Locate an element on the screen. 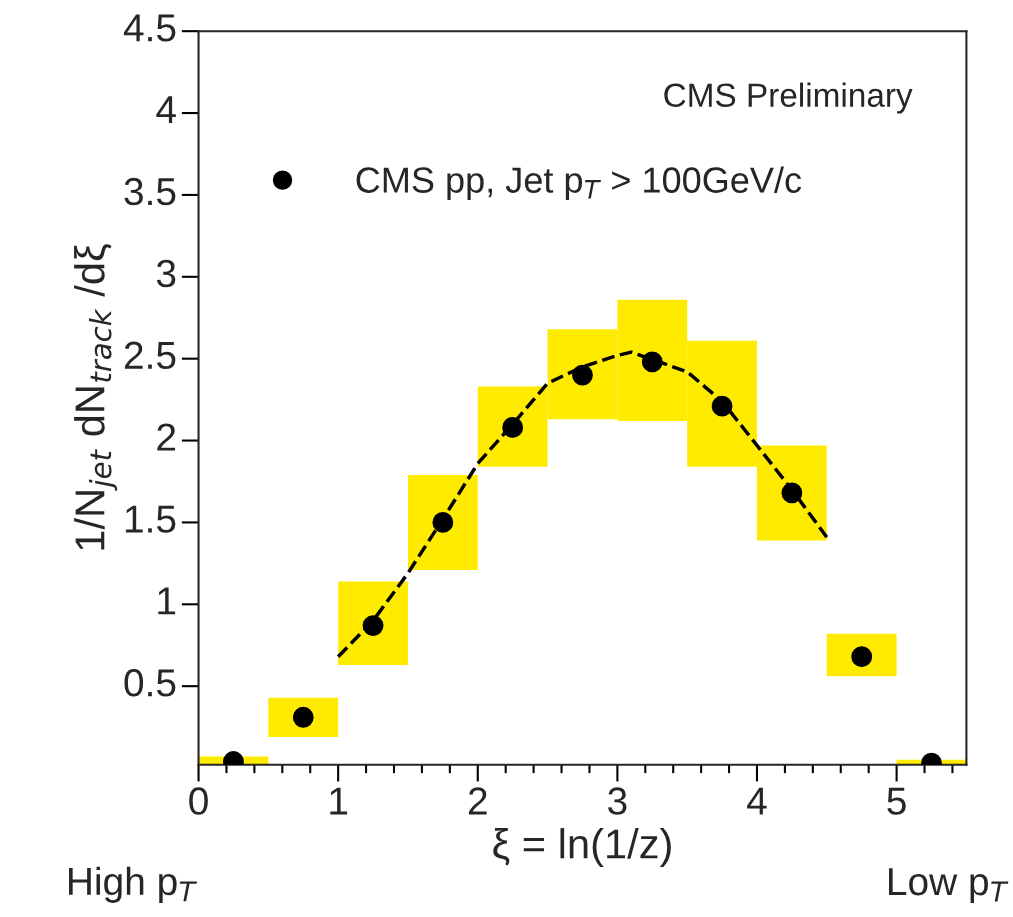  legend-label: CMS pp, Jet p$_{T}$ > 100GeV/c is located at coordinates (579, 183).